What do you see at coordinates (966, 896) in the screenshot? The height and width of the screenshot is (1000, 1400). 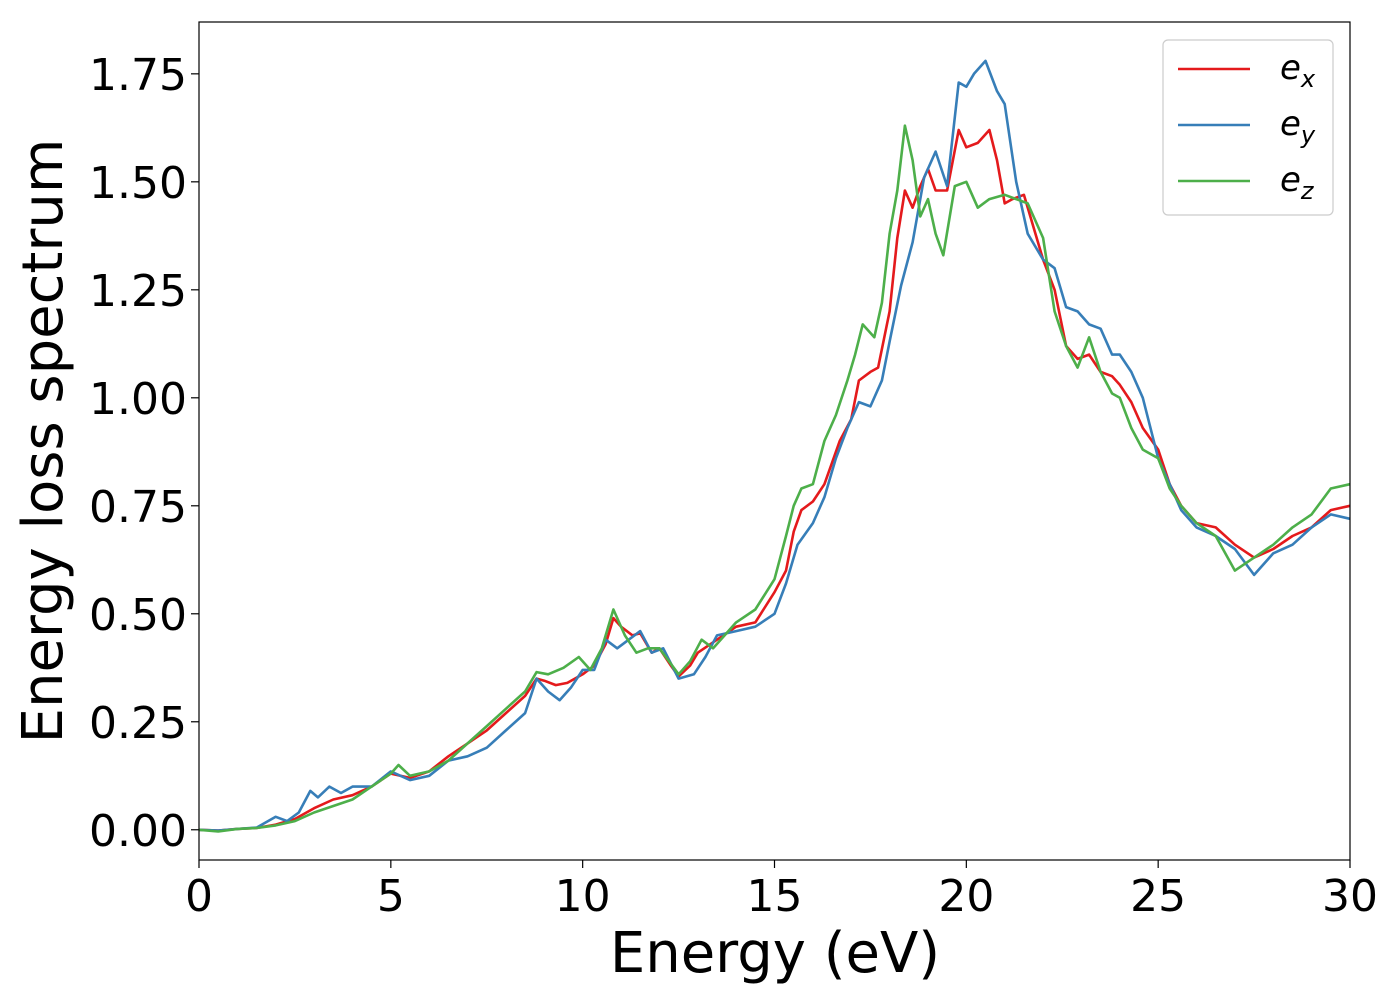 I see `x-tick-label: 20` at bounding box center [966, 896].